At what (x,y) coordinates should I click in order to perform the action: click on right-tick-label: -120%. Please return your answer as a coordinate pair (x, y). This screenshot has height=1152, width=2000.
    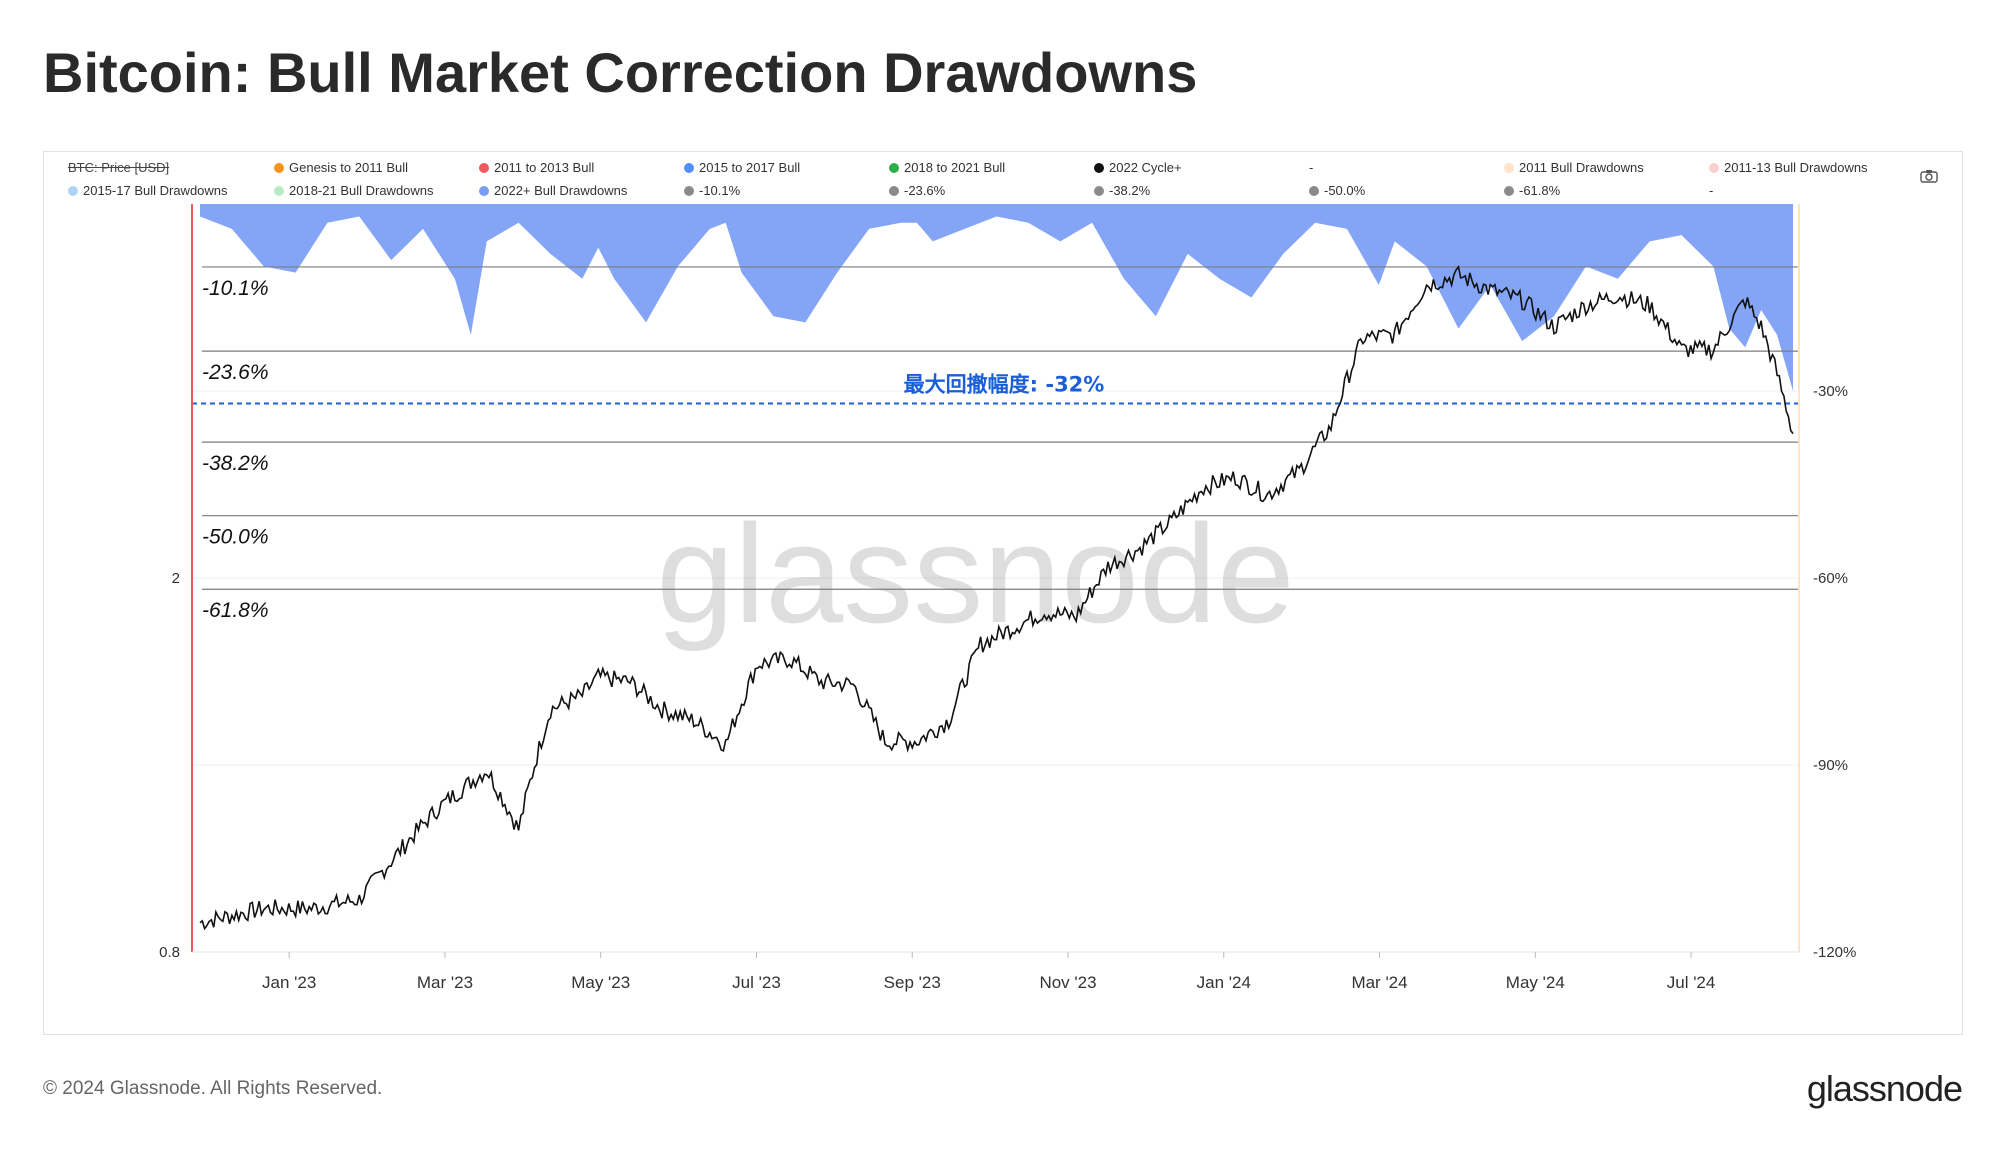
    Looking at the image, I should click on (1834, 952).